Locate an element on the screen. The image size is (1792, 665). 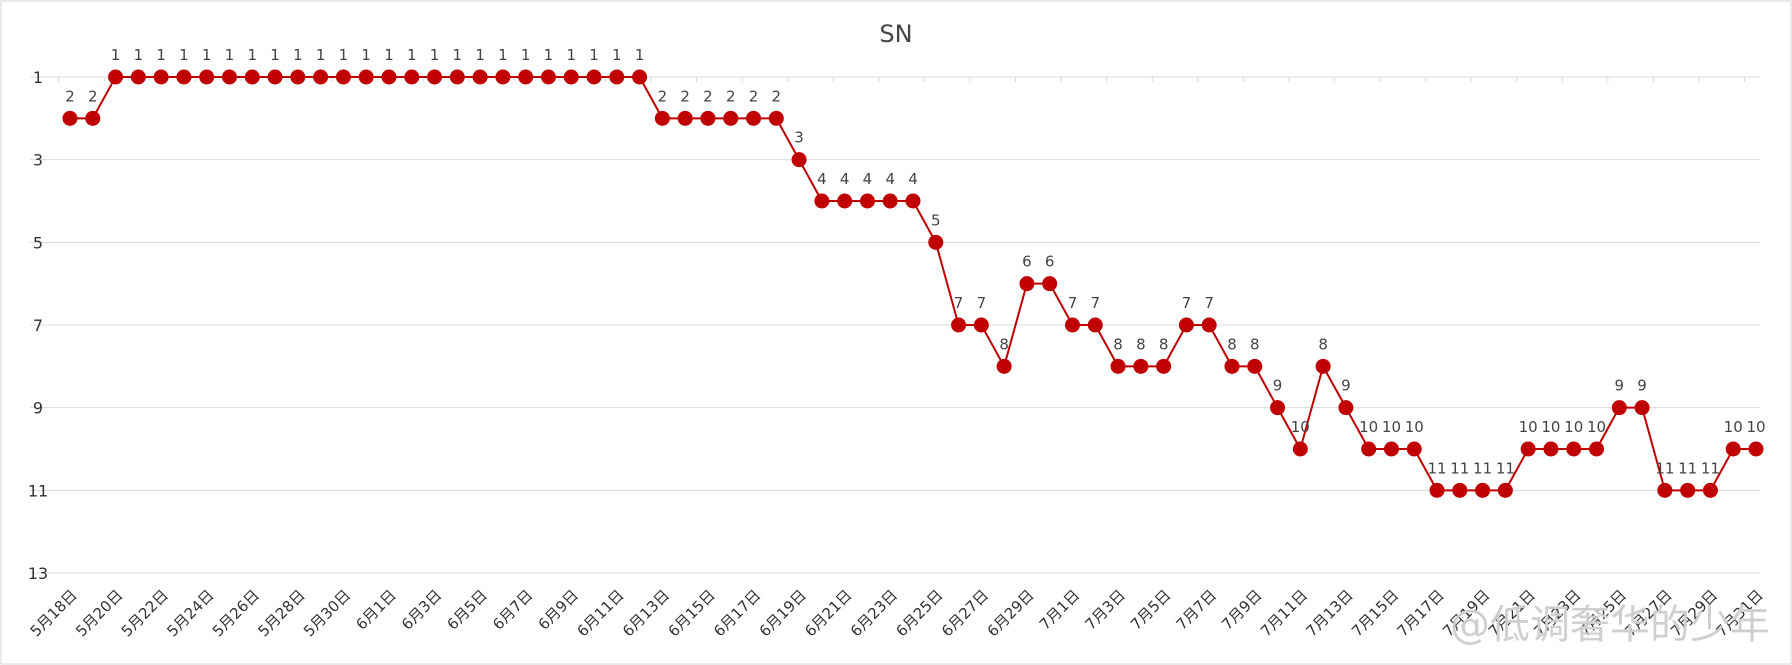
x-tick-label: 6月11日 is located at coordinates (600, 613).